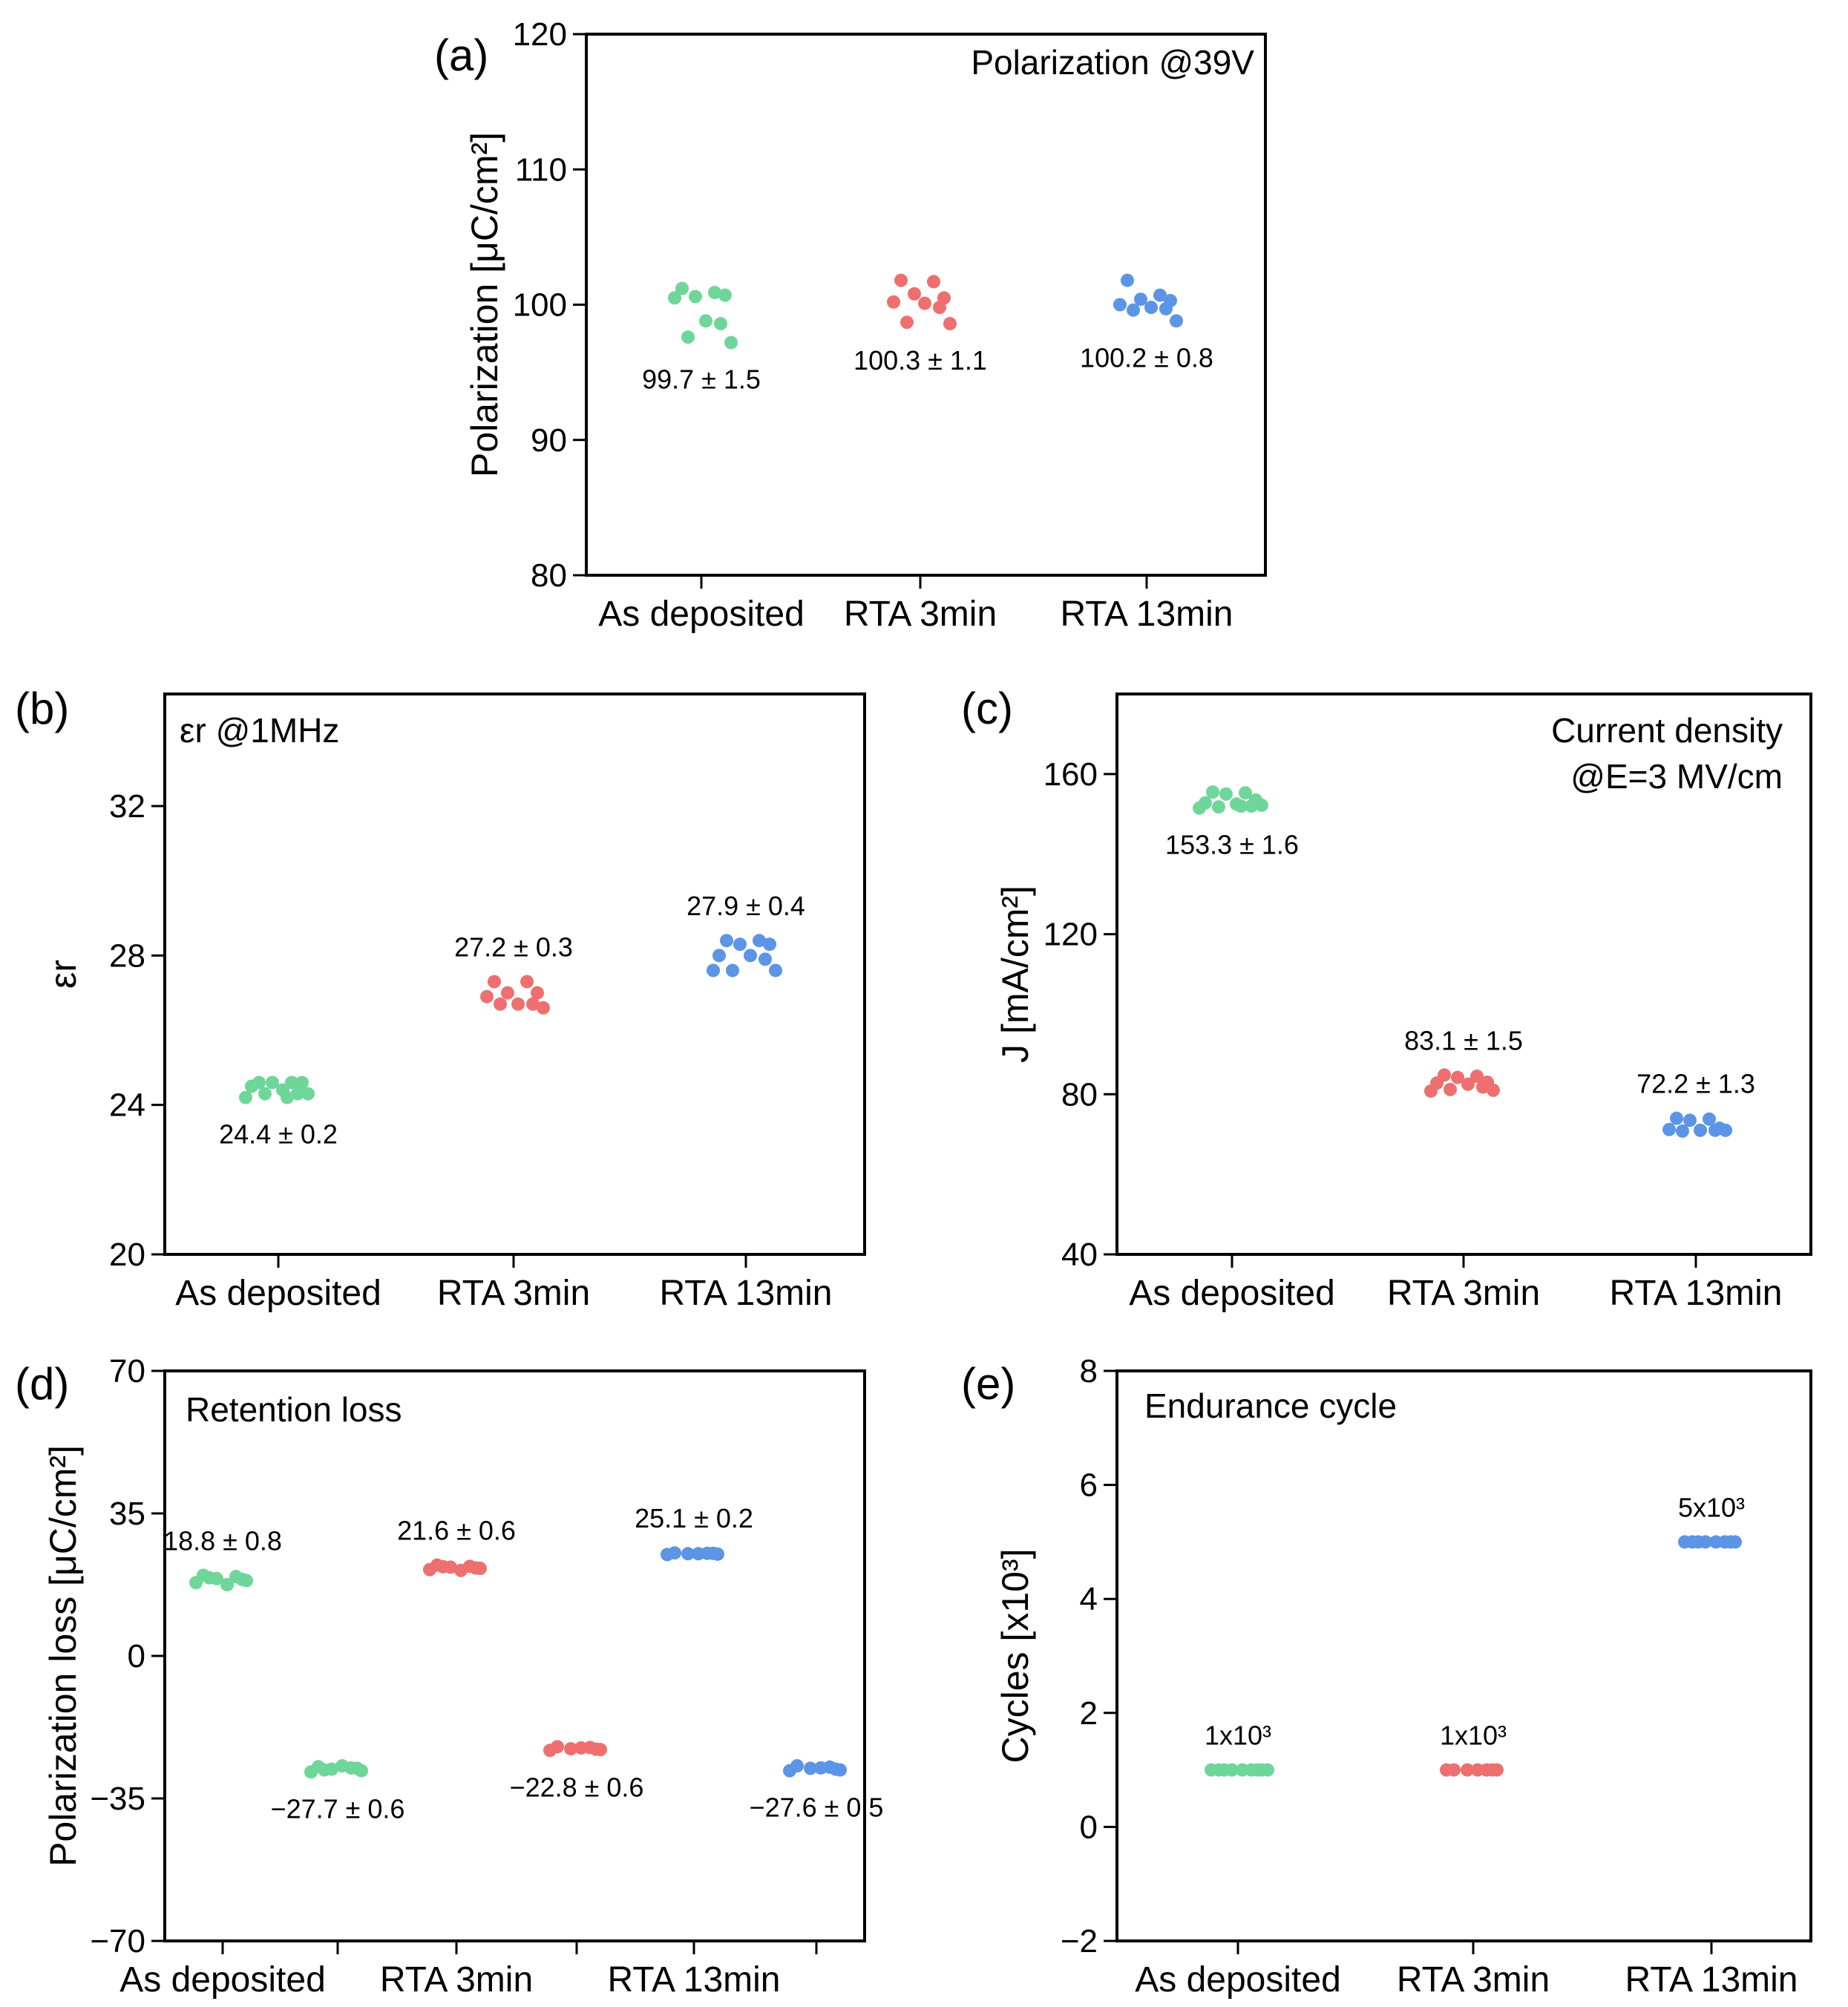 The height and width of the screenshot is (2007, 1848). What do you see at coordinates (63, 974) in the screenshot?
I see `y-axis-label: εr` at bounding box center [63, 974].